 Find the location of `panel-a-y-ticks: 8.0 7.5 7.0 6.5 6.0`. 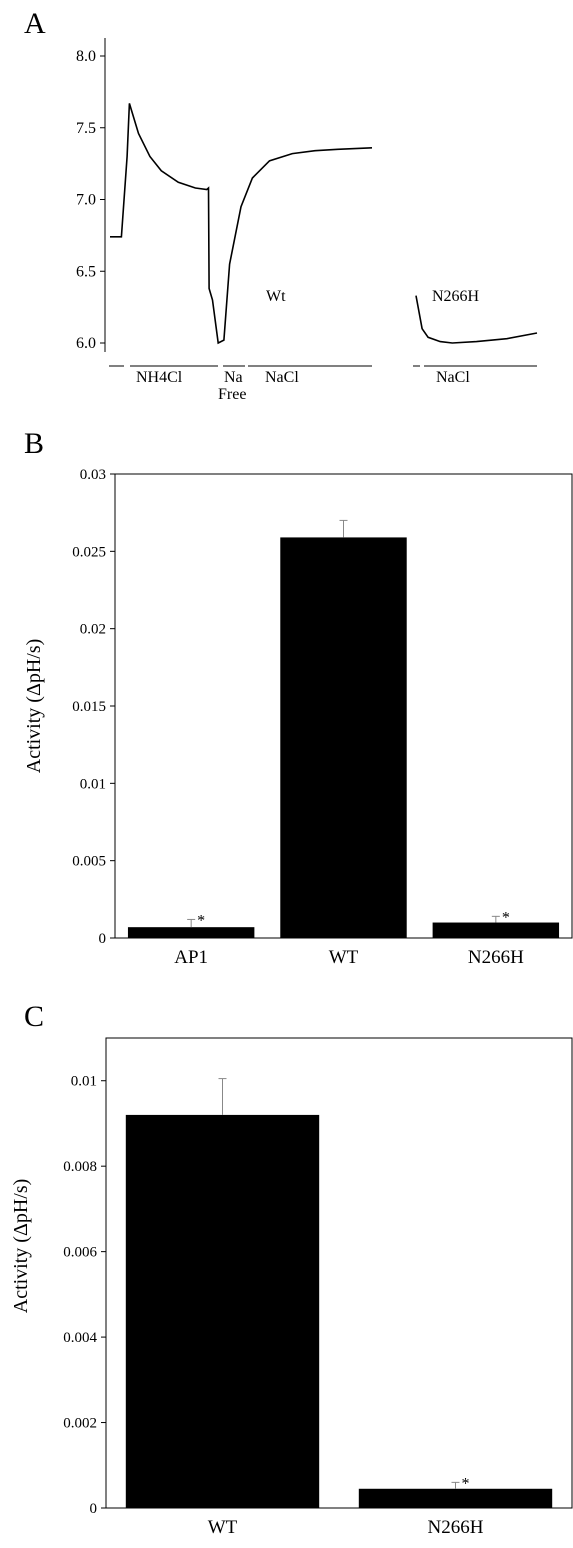

panel-a-y-ticks: 8.0 7.5 7.0 6.5 6.0 is located at coordinates (90, 200).